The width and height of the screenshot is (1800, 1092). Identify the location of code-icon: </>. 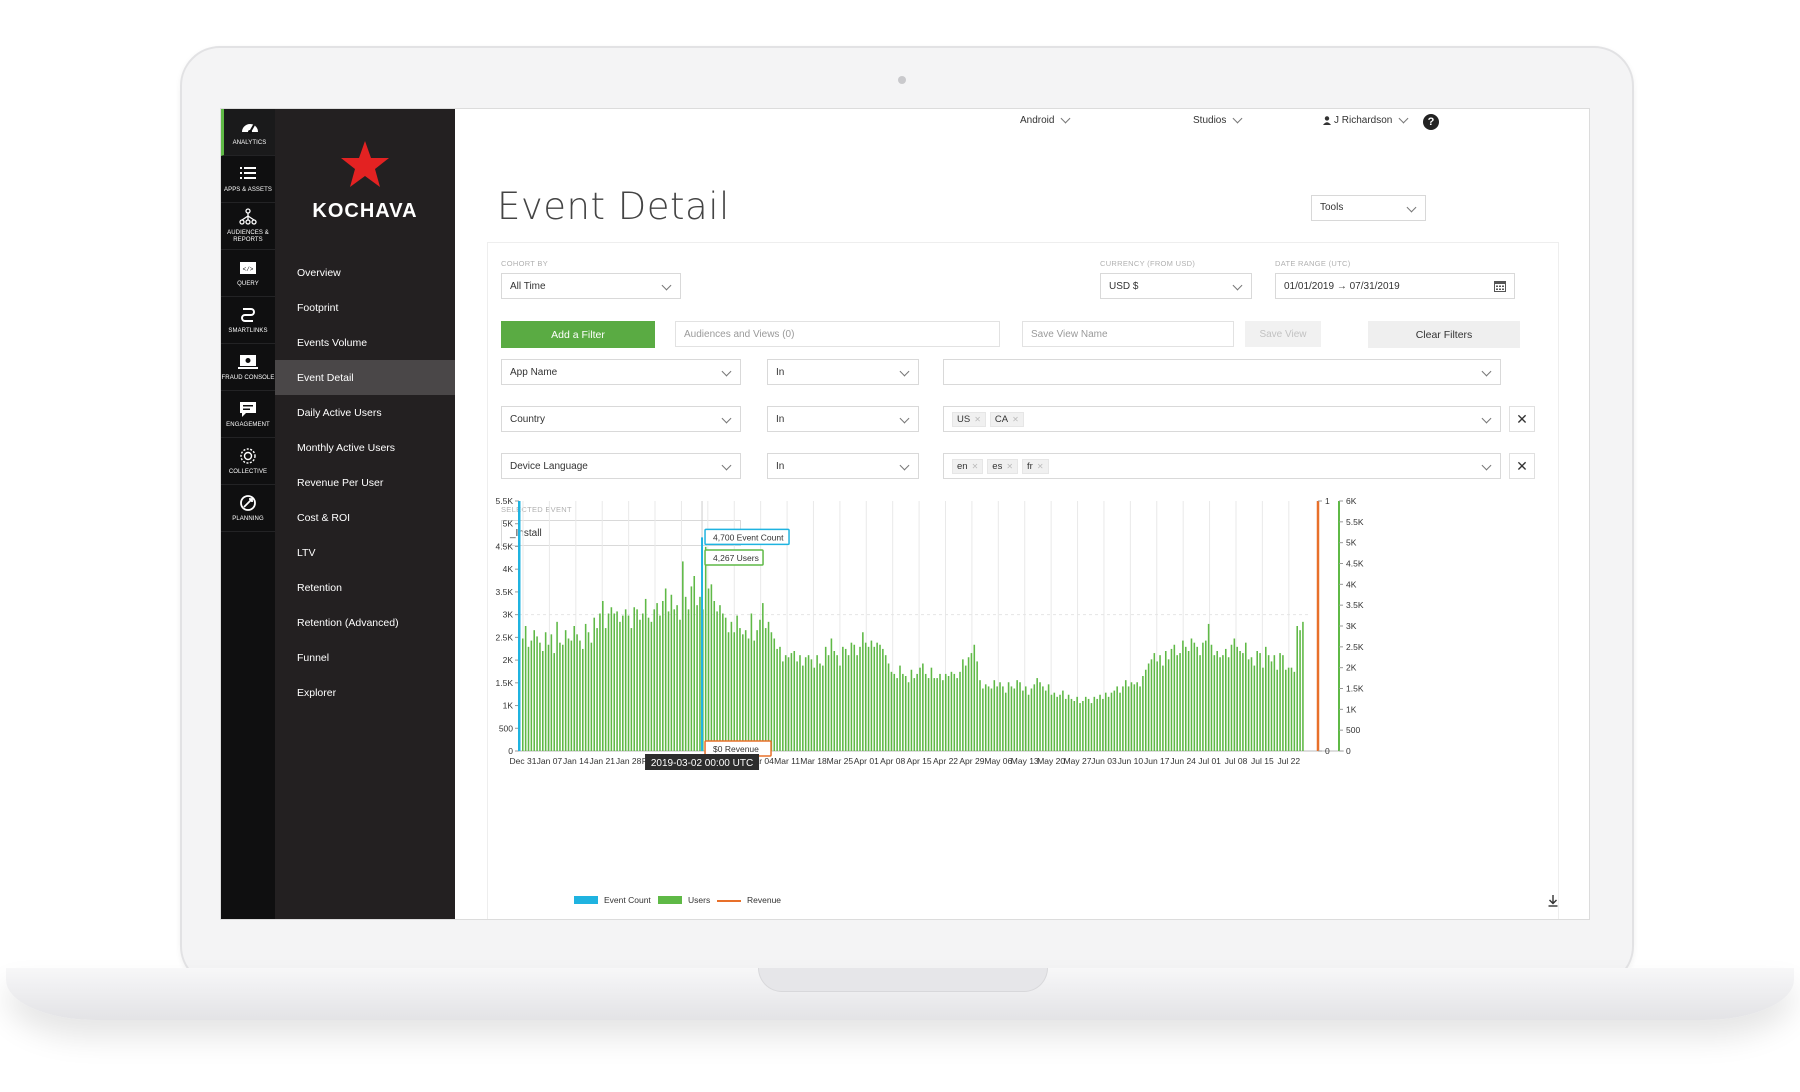
(248, 267).